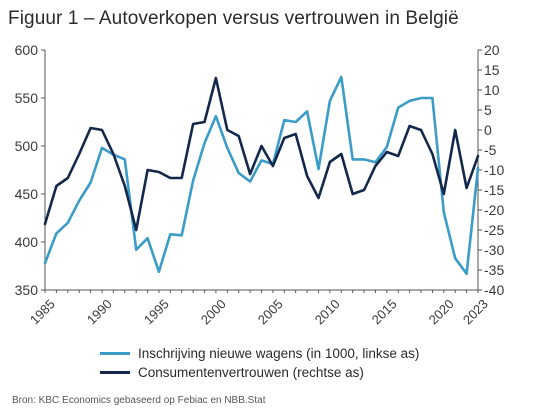 The width and height of the screenshot is (542, 417). What do you see at coordinates (494, 230) in the screenshot?
I see `y-right-tick-label: -25` at bounding box center [494, 230].